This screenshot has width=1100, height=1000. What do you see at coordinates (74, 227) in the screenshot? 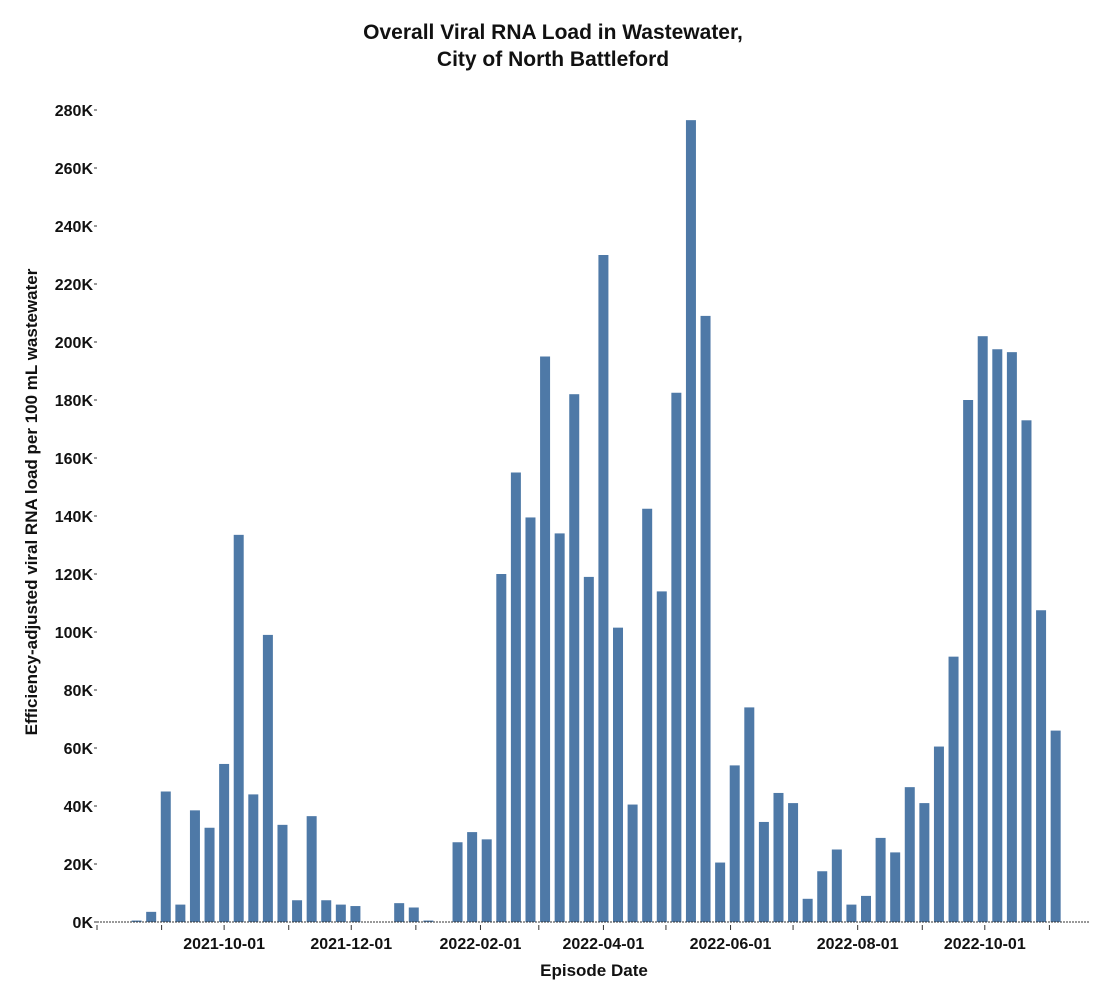
I see `y-tick-label: 240K` at bounding box center [74, 227].